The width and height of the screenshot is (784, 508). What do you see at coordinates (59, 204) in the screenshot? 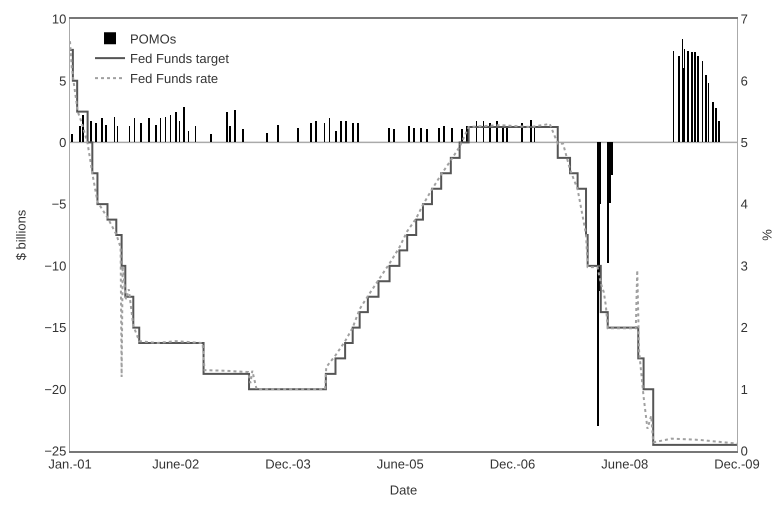
I see `y-tick-label: −5` at bounding box center [59, 204].